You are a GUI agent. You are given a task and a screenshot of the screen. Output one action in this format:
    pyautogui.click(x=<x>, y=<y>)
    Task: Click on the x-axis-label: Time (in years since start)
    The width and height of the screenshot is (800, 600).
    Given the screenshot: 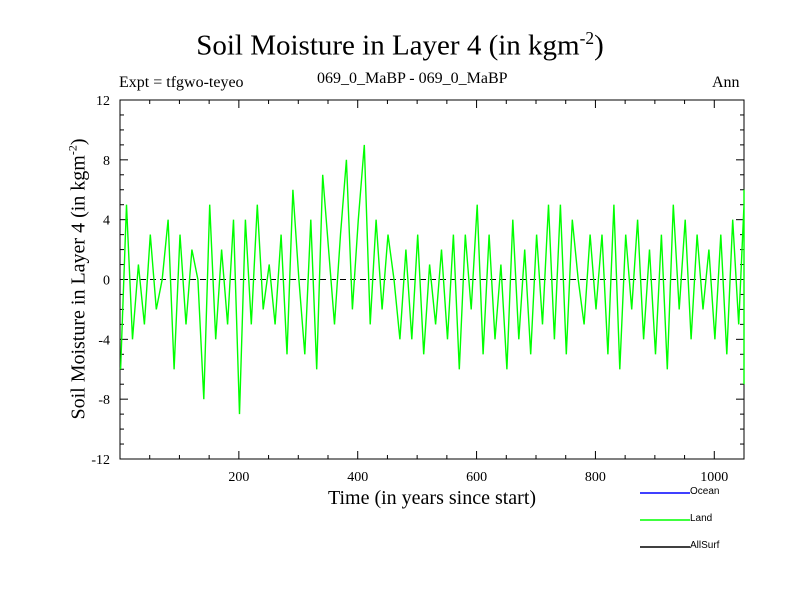 What is the action you would take?
    pyautogui.click(x=432, y=498)
    